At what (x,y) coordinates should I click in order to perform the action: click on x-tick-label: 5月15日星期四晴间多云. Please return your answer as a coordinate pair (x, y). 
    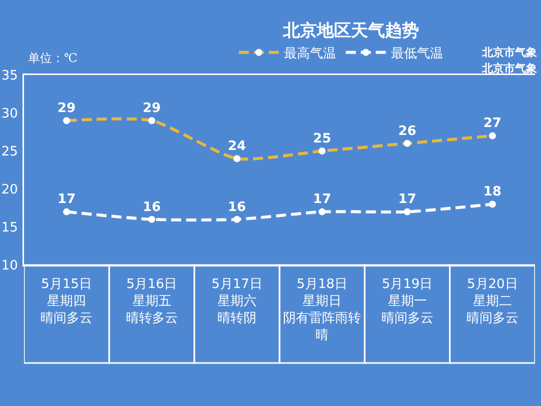
    Looking at the image, I should click on (66, 301).